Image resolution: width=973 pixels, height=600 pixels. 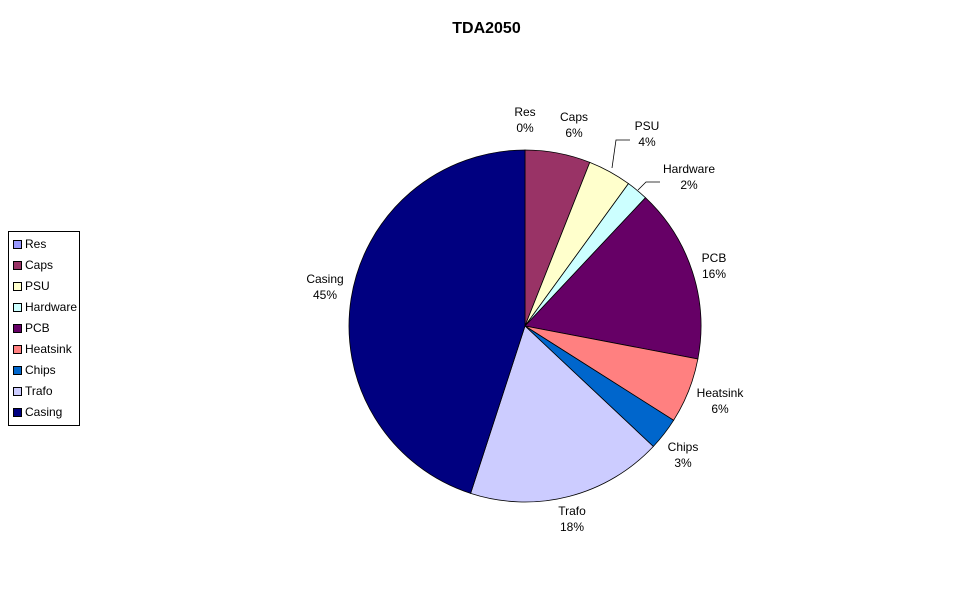 I want to click on legend-label: Casing, so click(x=44, y=412).